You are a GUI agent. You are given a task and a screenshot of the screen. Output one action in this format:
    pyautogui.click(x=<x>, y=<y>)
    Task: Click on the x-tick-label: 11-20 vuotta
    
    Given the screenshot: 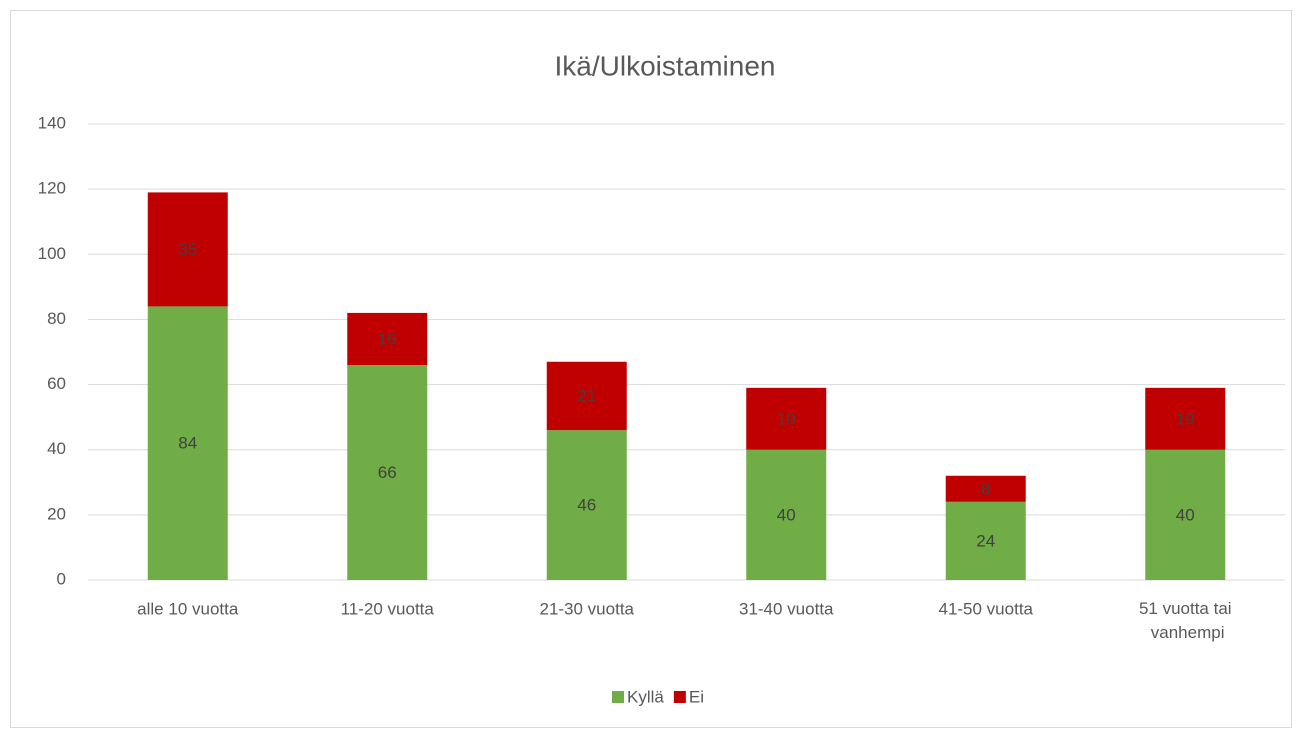 What is the action you would take?
    pyautogui.click(x=388, y=608)
    